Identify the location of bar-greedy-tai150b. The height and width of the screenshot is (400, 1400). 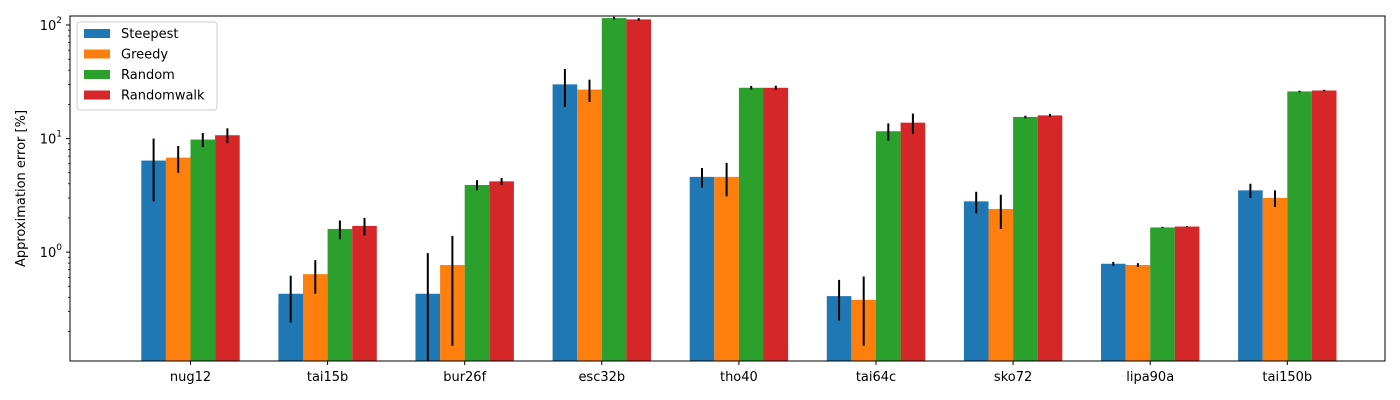
(1275, 279).